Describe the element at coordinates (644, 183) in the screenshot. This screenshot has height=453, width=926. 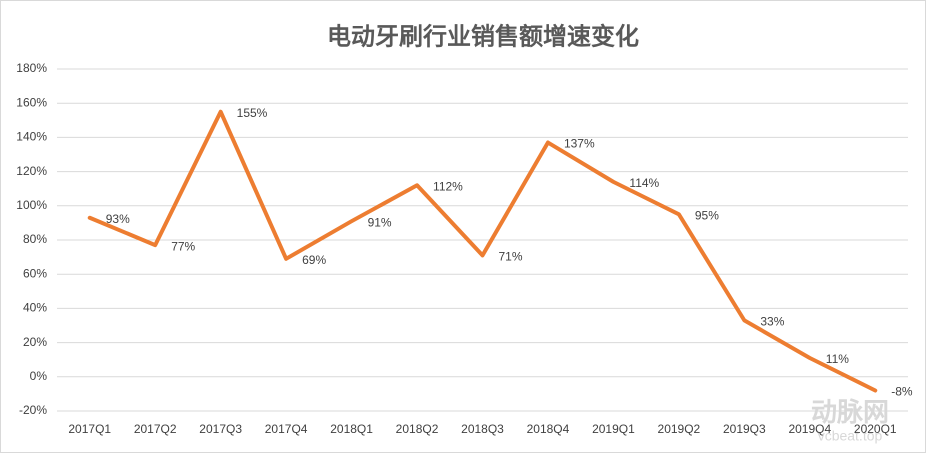
I see `data-label: 114%` at that location.